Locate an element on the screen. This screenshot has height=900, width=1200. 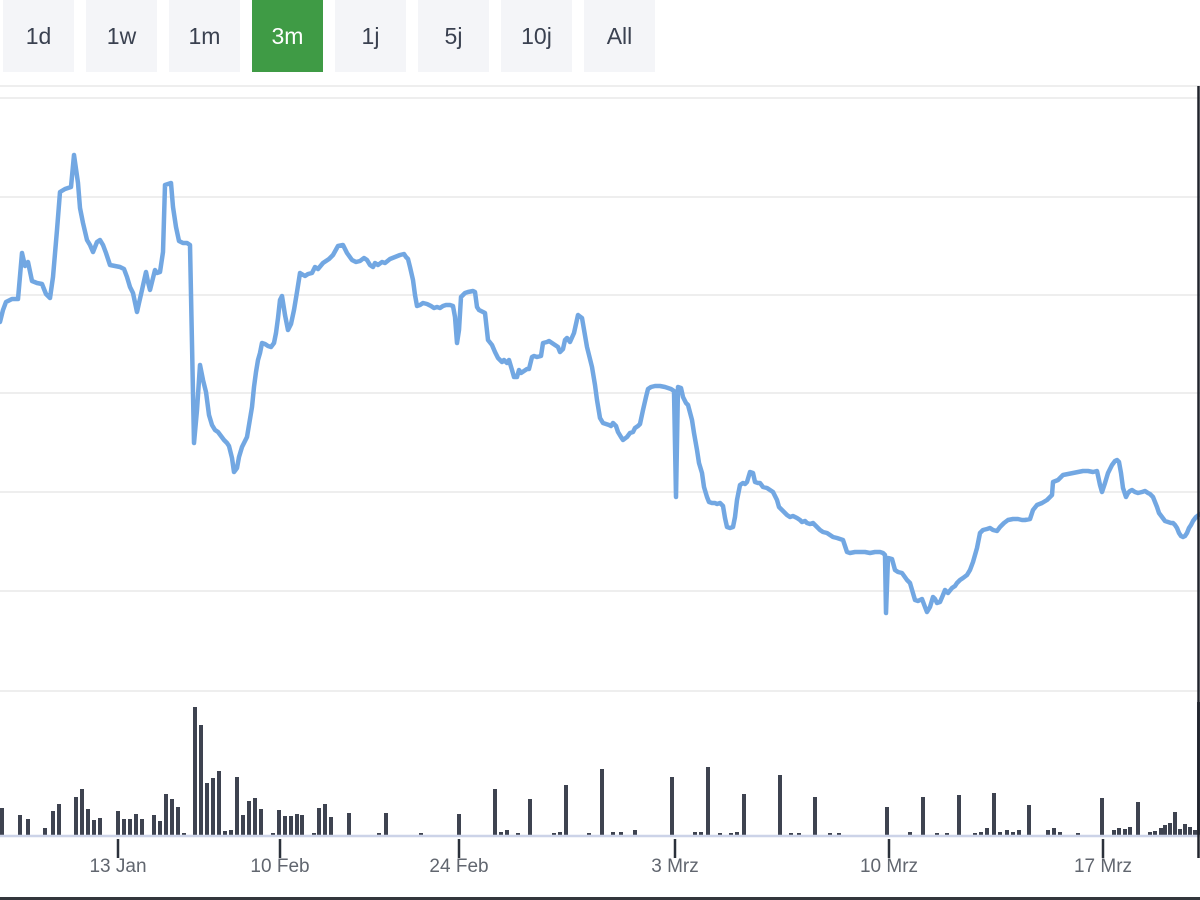
x-axis-label: 10 Mrz is located at coordinates (889, 866).